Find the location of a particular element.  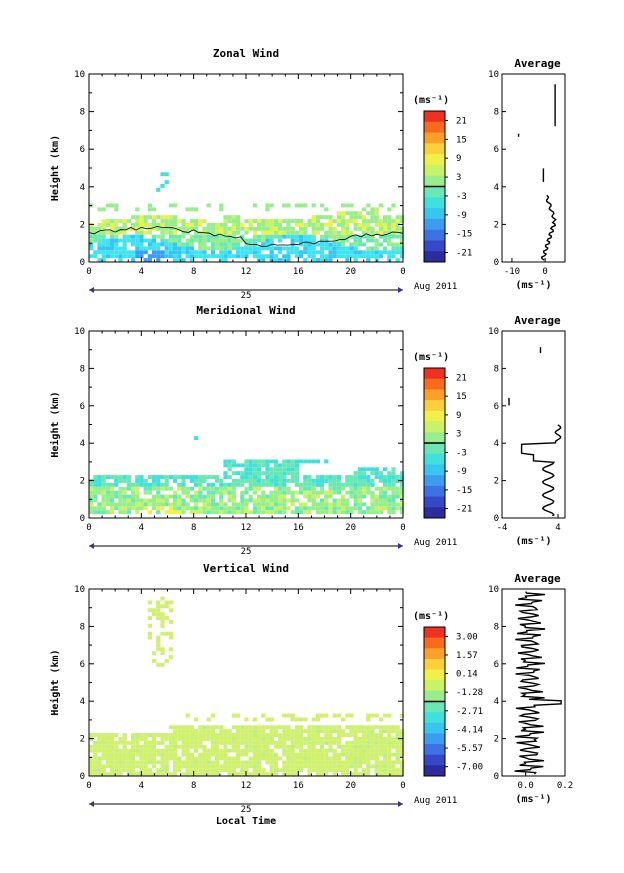

colorbar-tick-label: 0.14 is located at coordinates (467, 675).